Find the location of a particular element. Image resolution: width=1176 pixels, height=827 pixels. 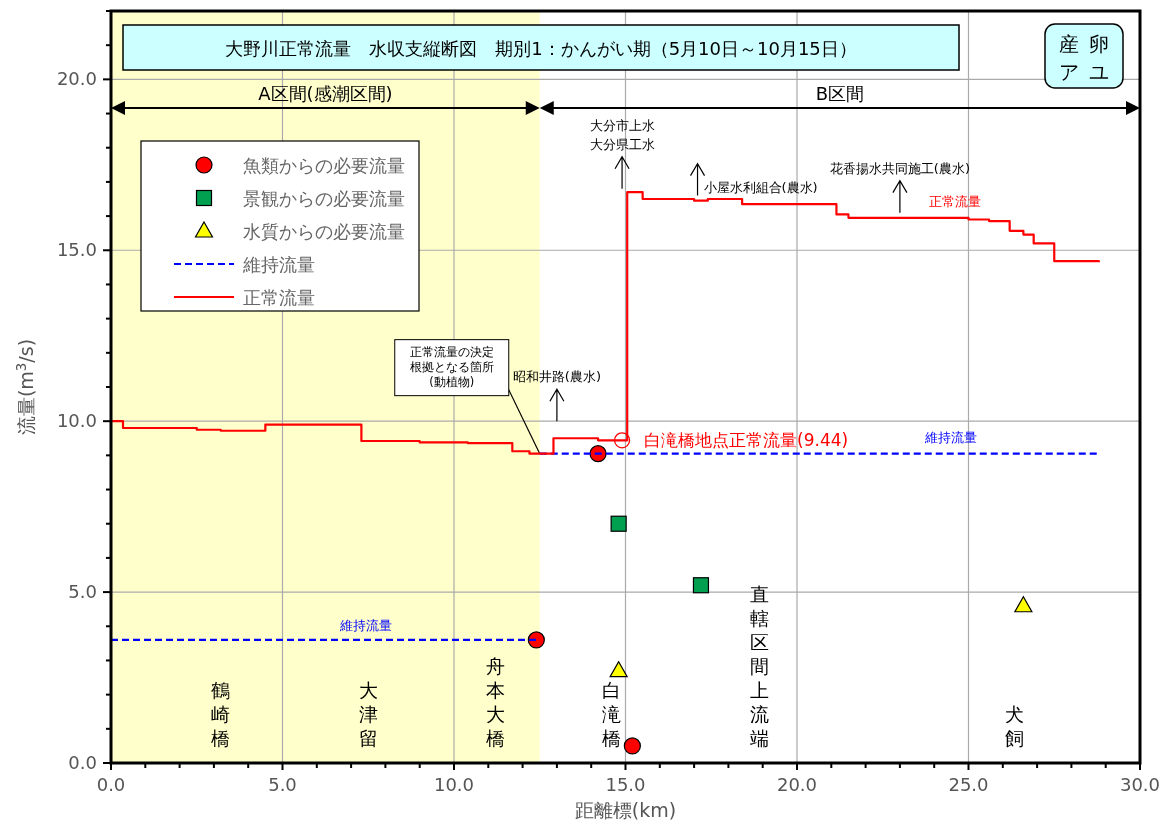

annotation: 白滝橋 is located at coordinates (612, 714).